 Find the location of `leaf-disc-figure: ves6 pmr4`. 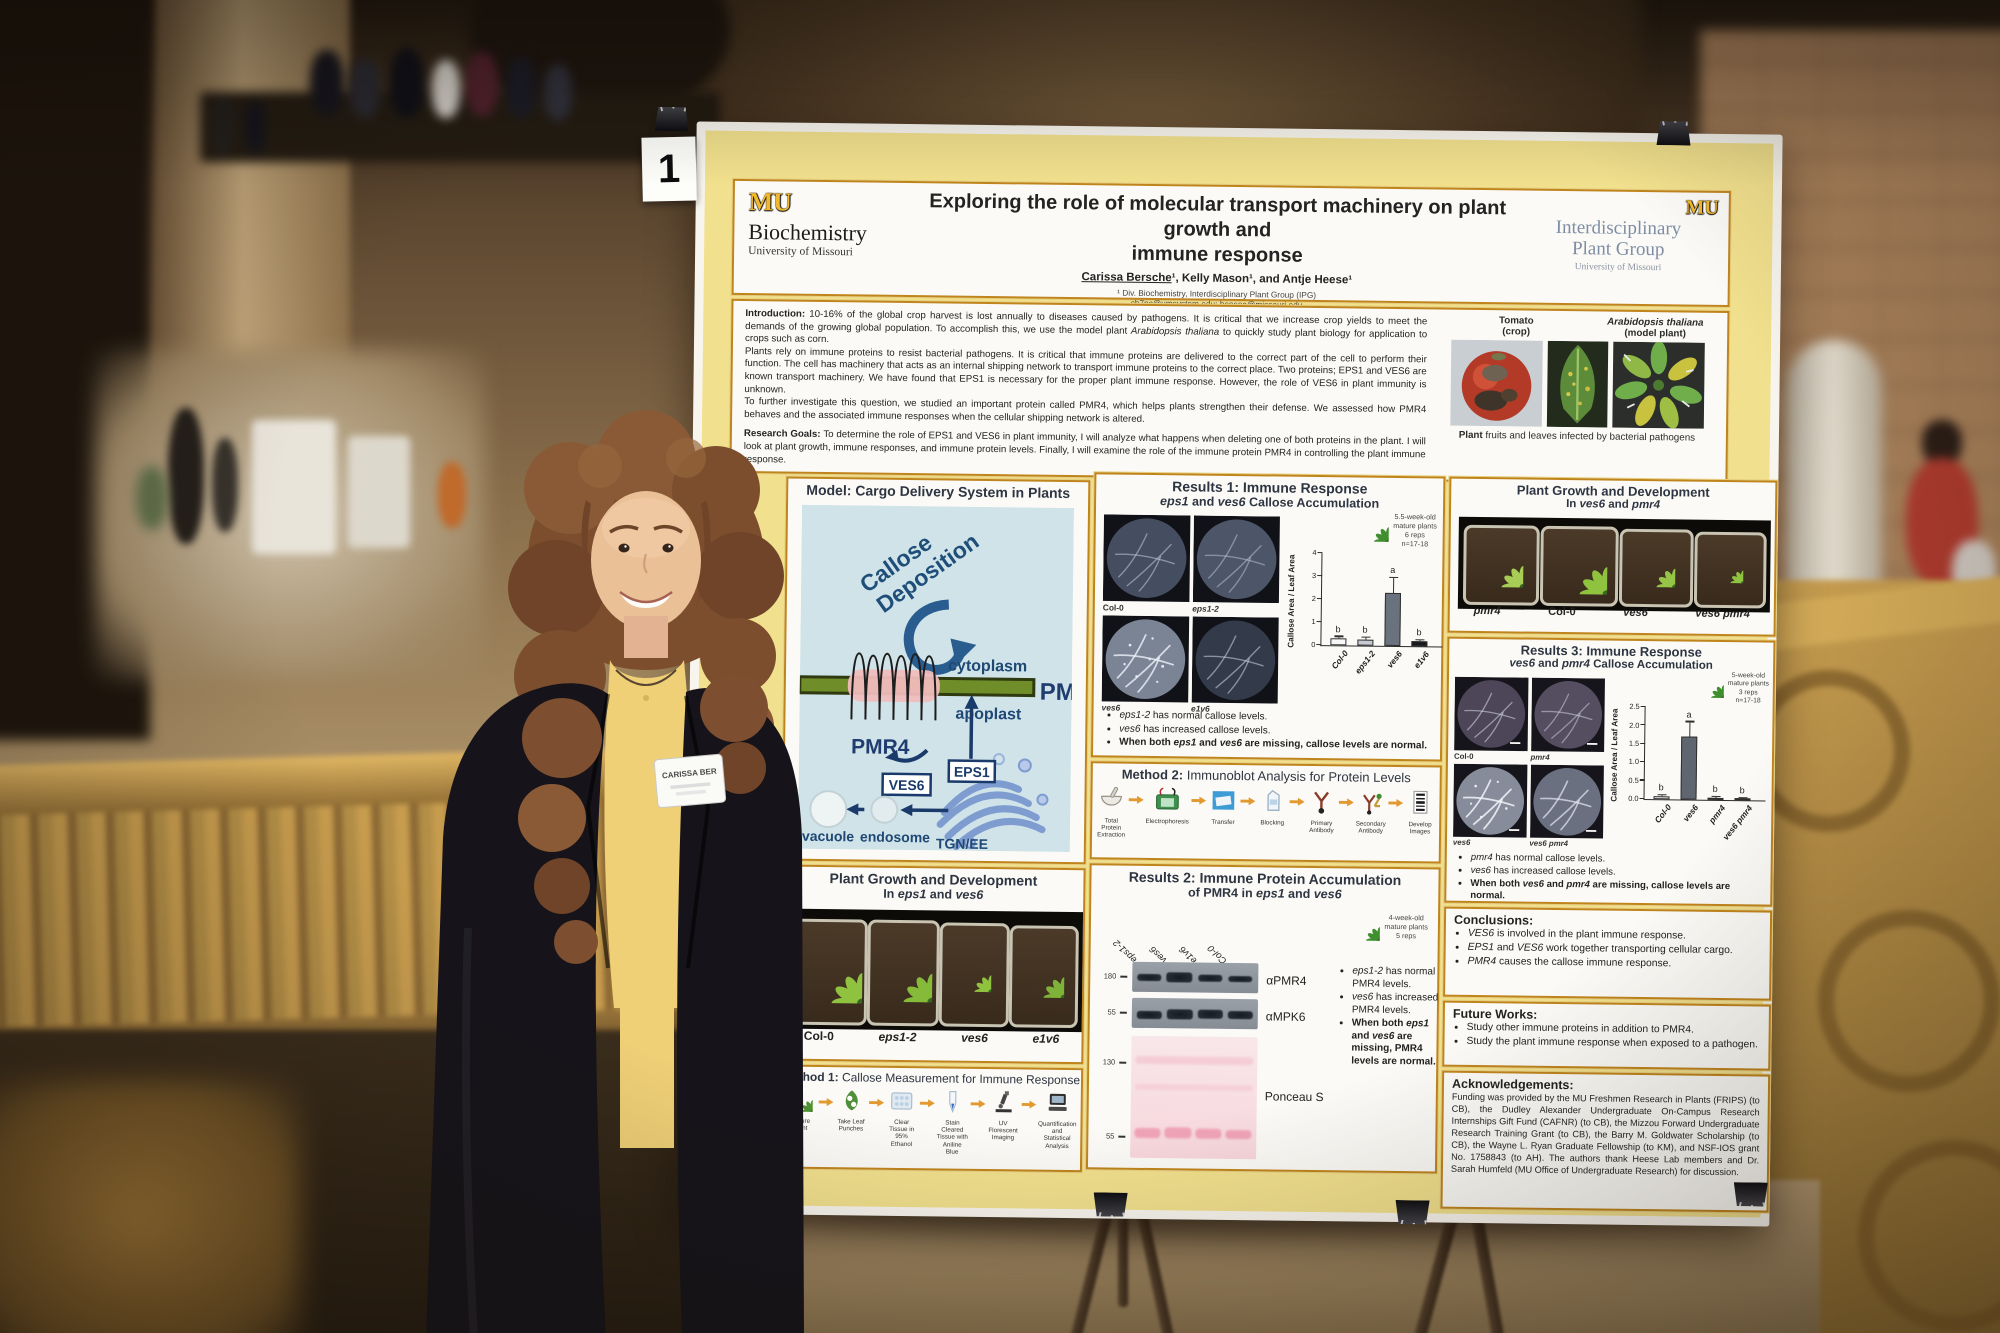

leaf-disc-figure: ves6 pmr4 is located at coordinates (1566, 806).